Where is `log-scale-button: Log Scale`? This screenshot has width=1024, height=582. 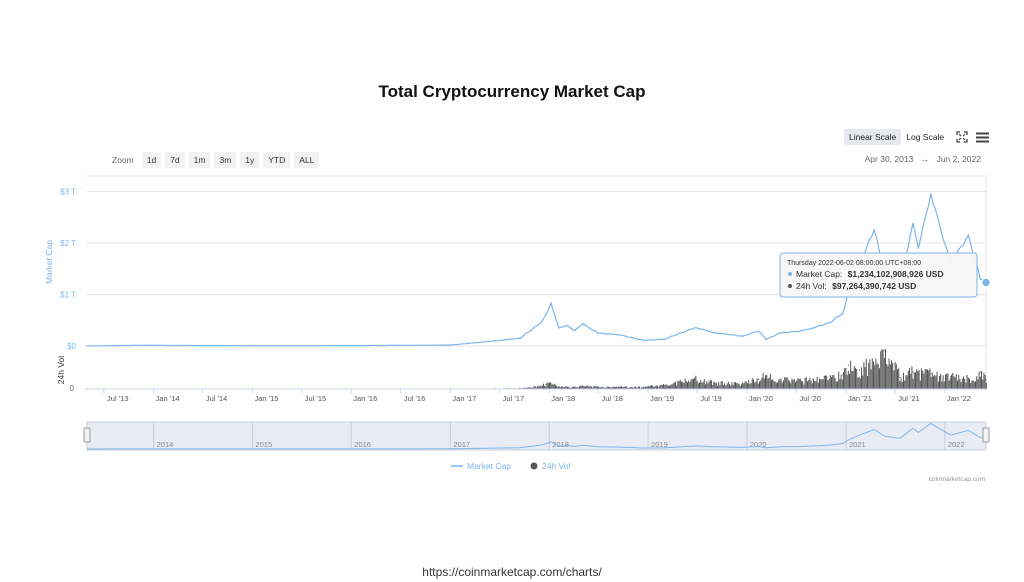
log-scale-button: Log Scale is located at coordinates (925, 137).